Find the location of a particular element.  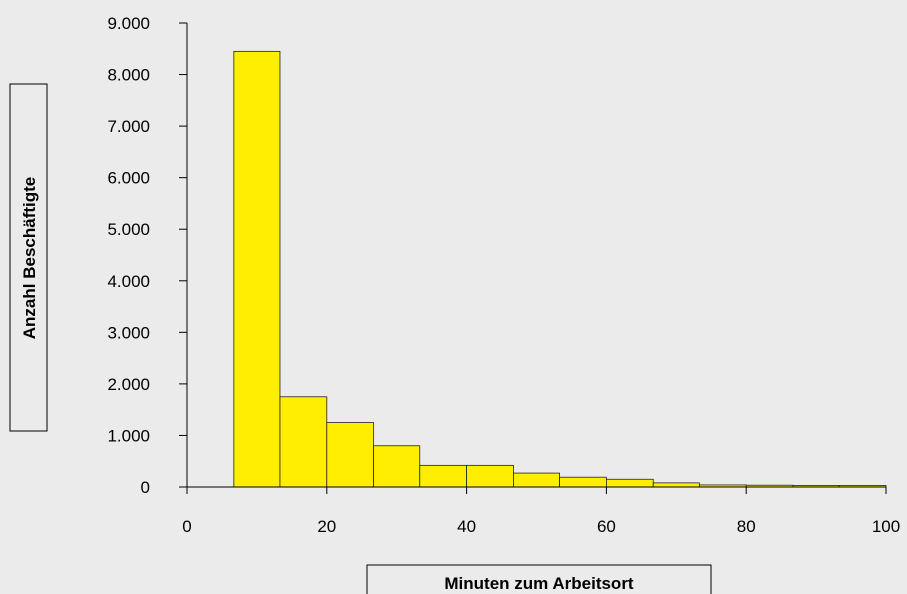

y-axis-title: Anzahl Beschäftigte is located at coordinates (29, 258).